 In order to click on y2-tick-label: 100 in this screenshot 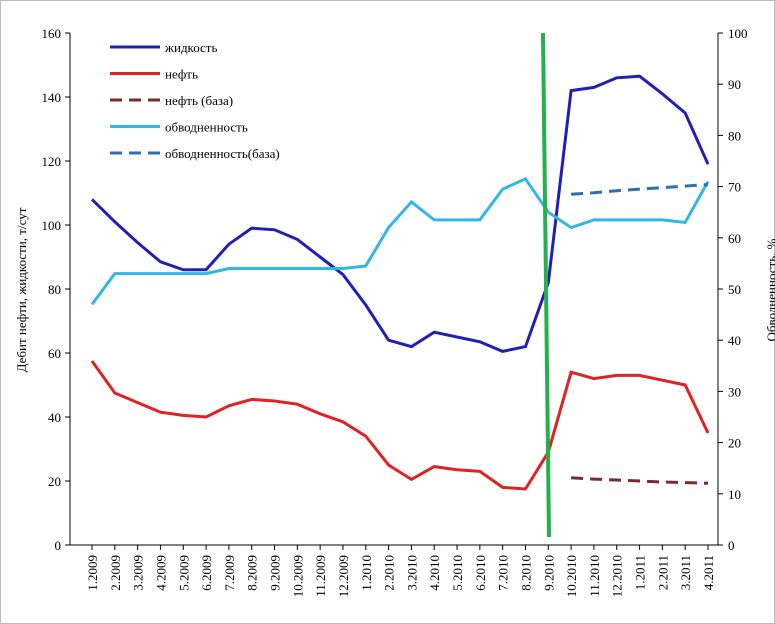, I will do `click(738, 33)`.